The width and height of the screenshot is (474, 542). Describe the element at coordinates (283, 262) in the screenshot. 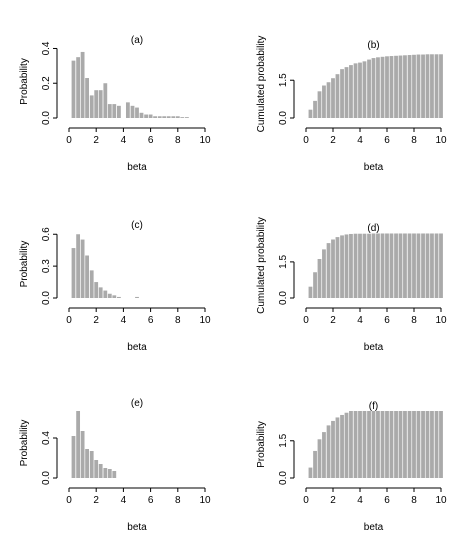

I see `panel-d-y-tick-label: 1.5` at that location.